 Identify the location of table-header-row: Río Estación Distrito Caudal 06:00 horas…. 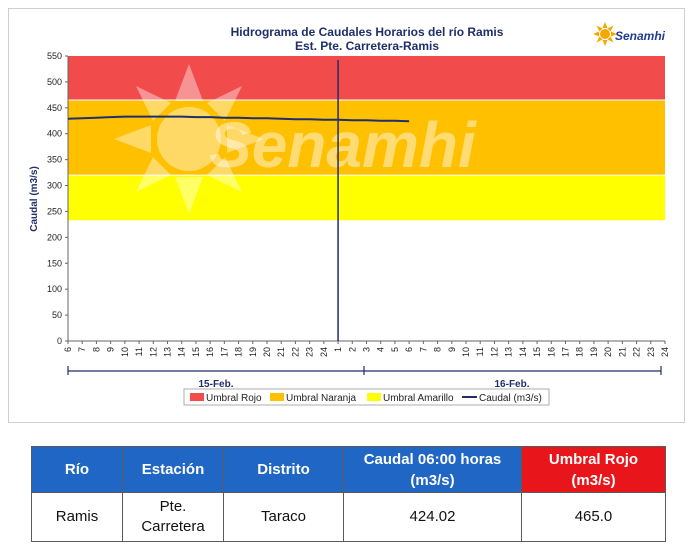
(348, 469).